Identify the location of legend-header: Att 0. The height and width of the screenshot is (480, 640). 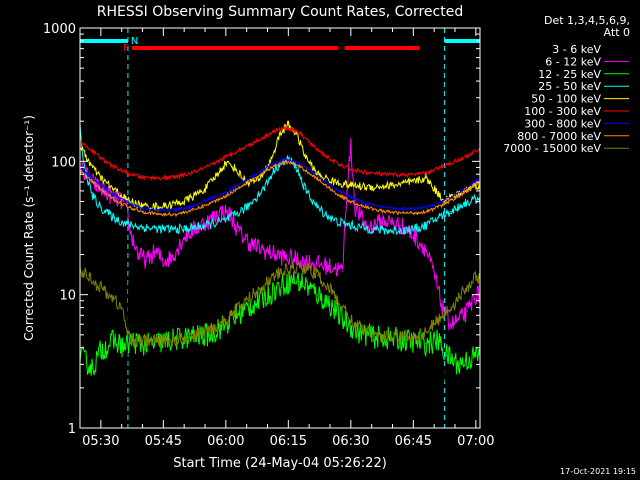
(617, 32).